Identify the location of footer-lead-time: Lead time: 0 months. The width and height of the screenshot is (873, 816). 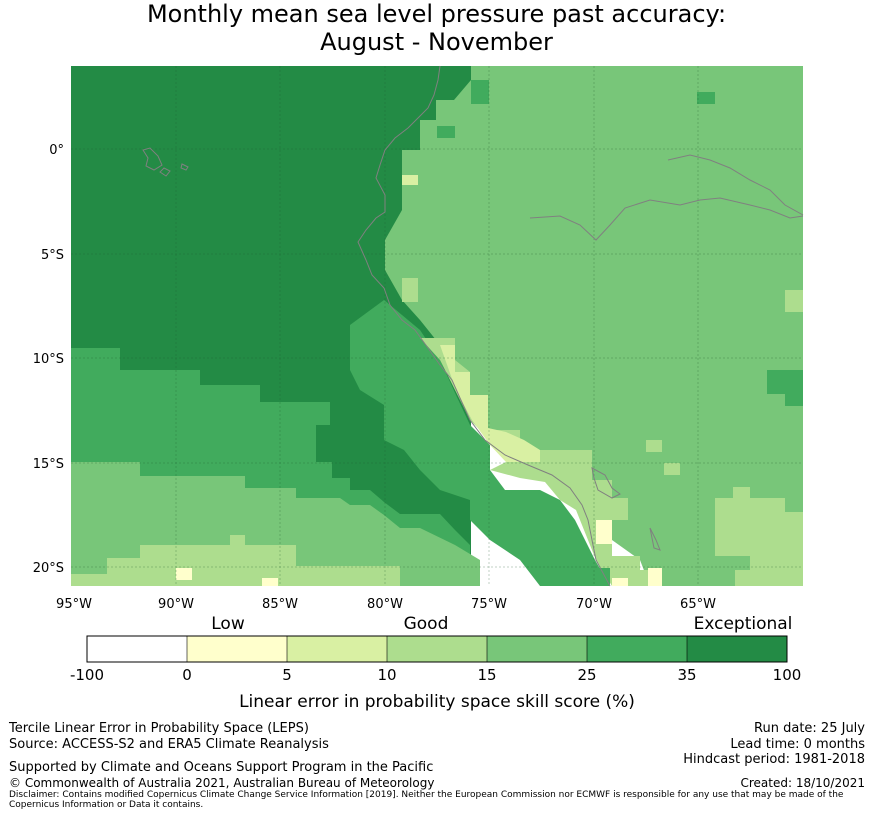
(797, 744).